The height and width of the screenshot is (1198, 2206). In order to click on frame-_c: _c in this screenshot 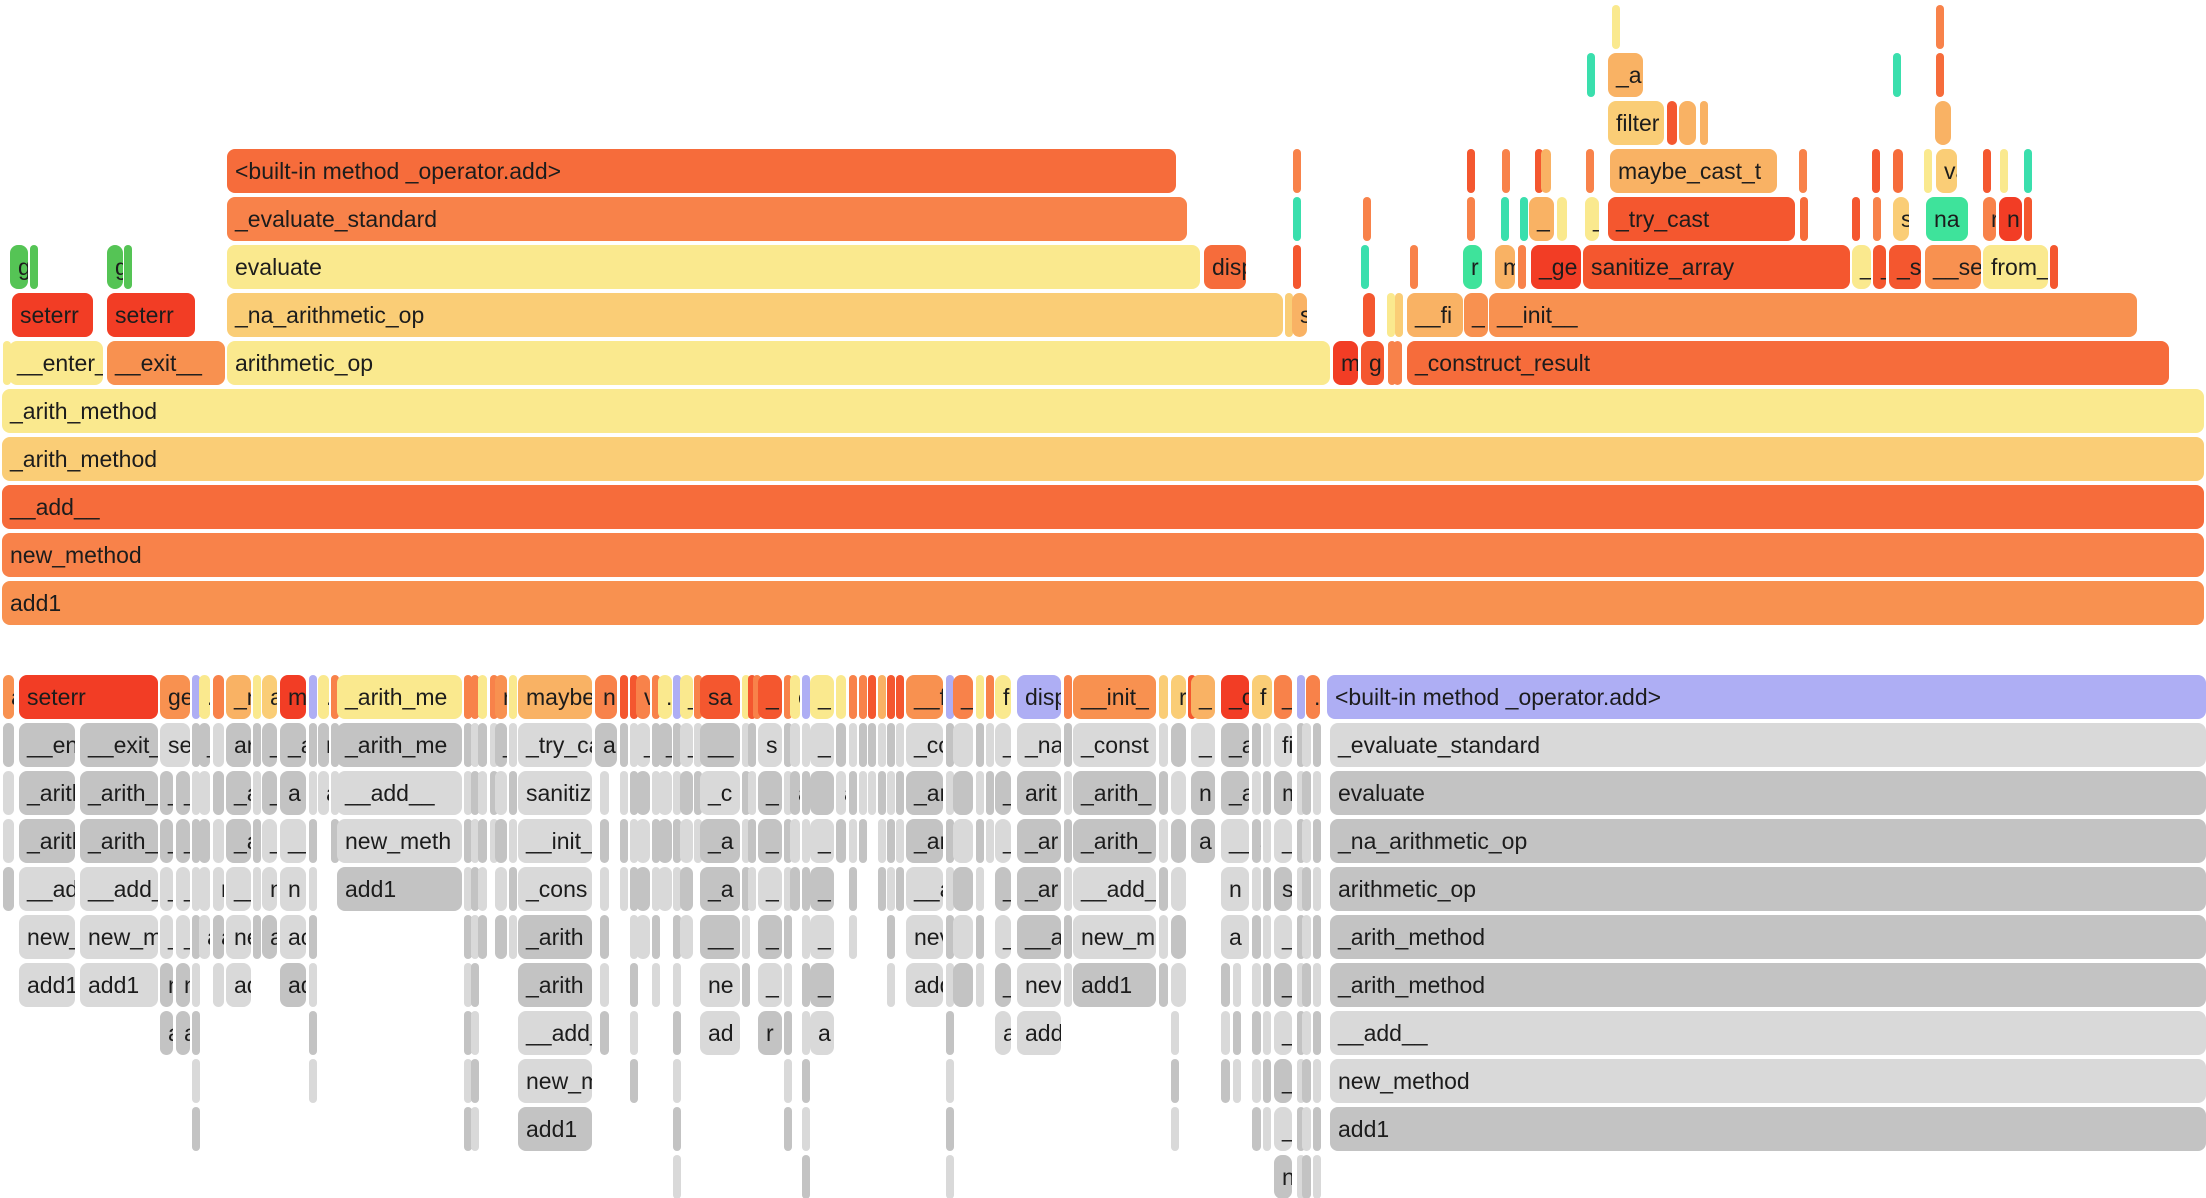, I will do `click(1235, 697)`.